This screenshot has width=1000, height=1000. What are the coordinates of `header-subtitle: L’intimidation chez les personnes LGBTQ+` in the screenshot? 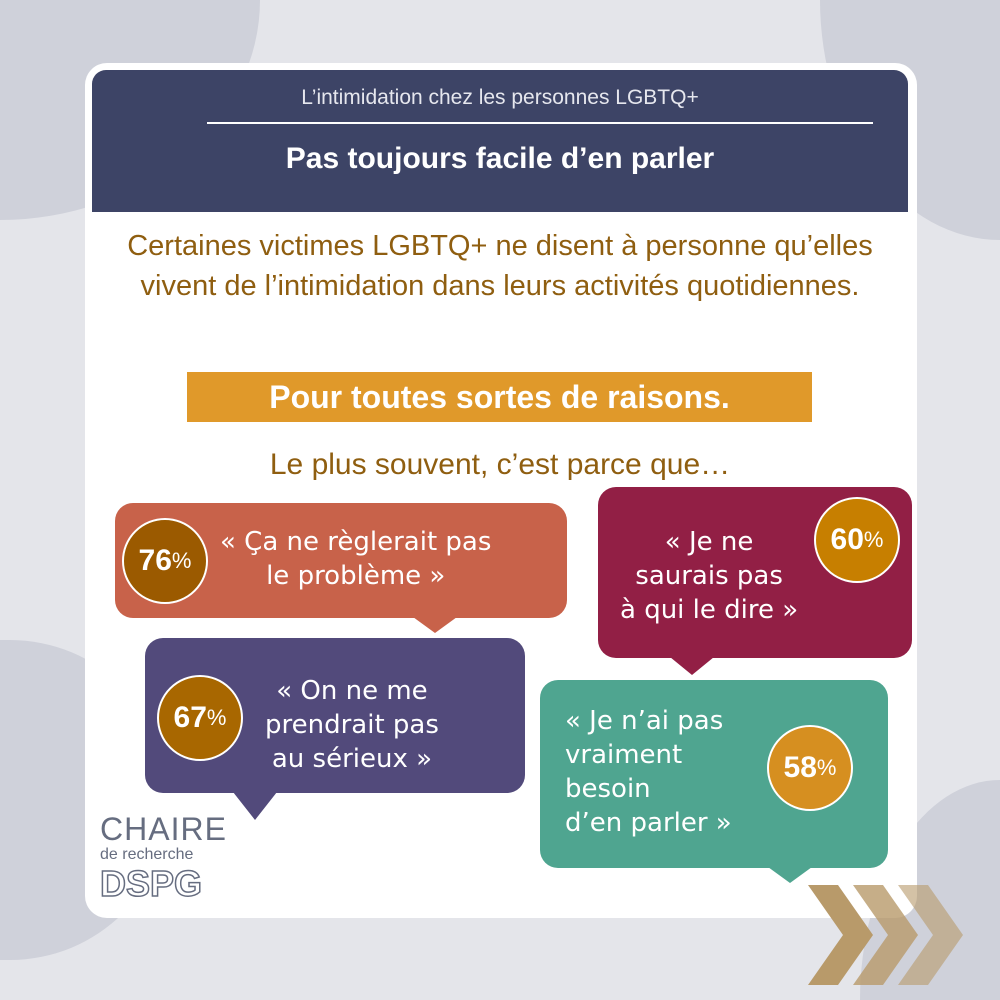 It's located at (500, 97).